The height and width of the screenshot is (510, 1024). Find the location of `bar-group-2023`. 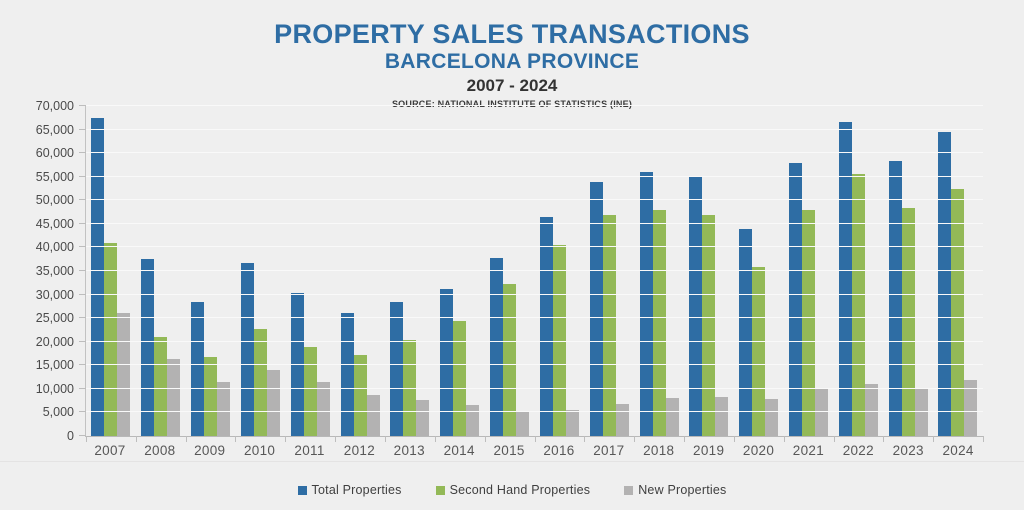

bar-group-2023 is located at coordinates (908, 271).